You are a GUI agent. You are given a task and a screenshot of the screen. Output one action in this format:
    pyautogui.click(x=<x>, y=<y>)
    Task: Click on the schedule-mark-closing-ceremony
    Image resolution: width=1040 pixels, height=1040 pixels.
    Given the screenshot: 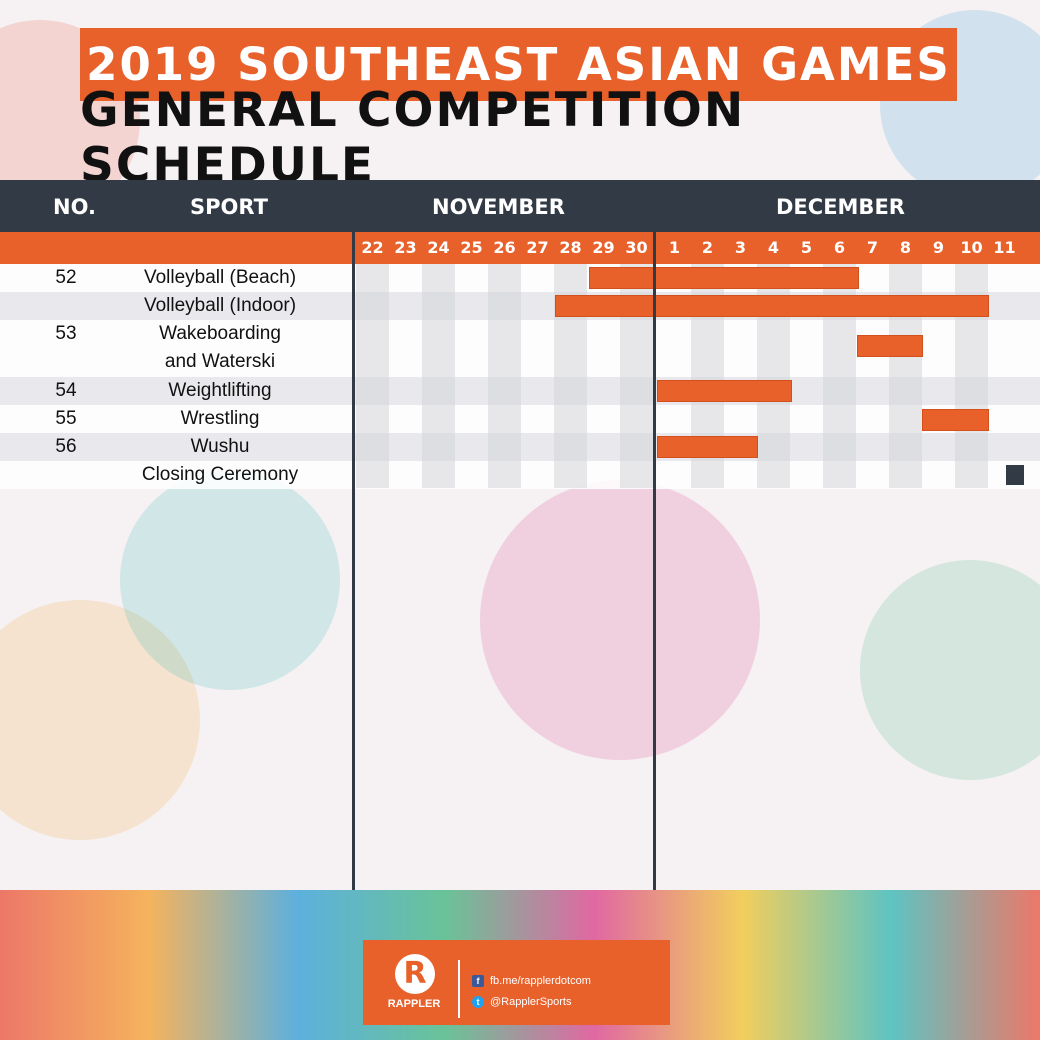 What is the action you would take?
    pyautogui.click(x=1015, y=475)
    